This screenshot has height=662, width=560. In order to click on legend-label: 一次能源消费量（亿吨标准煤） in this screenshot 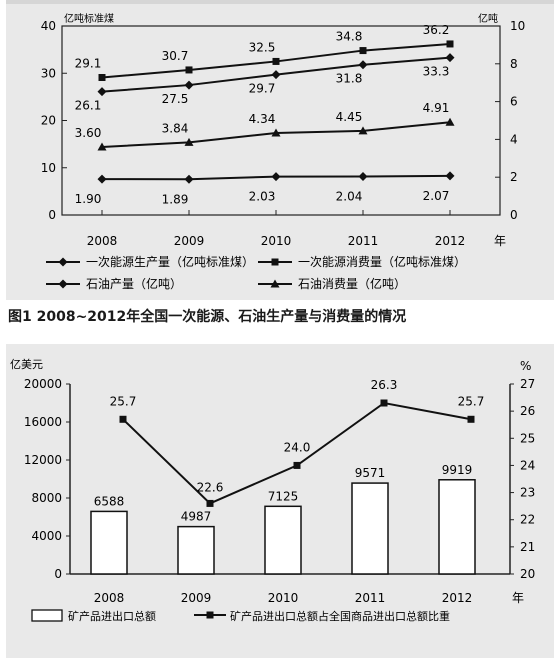, I will do `click(382, 261)`.